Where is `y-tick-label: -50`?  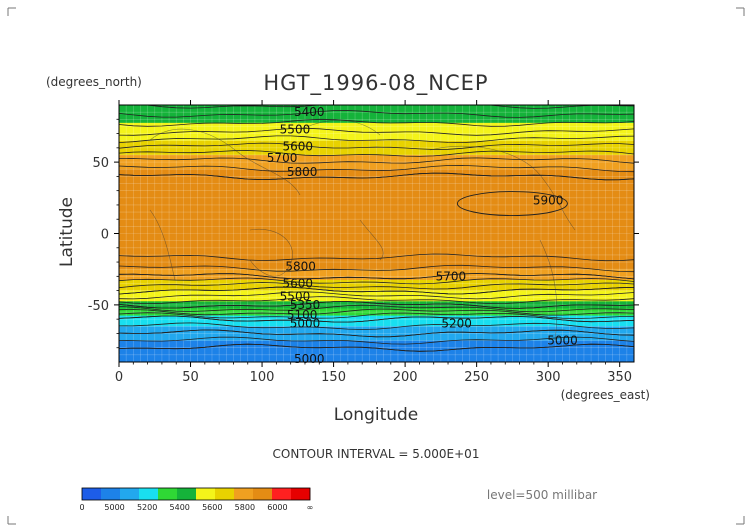 y-tick-label: -50 is located at coordinates (98, 306).